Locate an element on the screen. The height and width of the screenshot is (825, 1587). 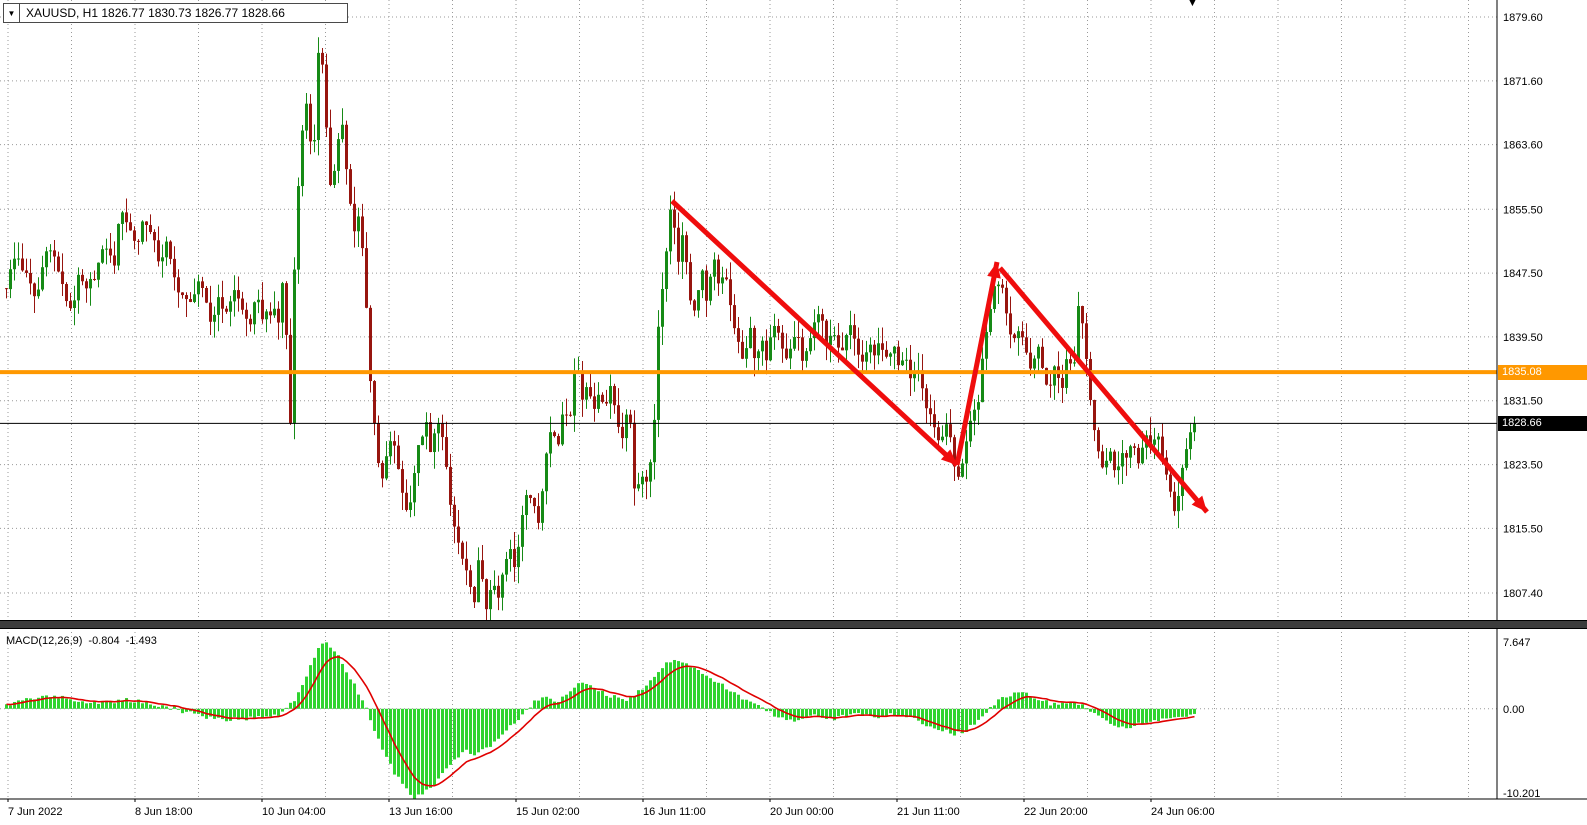
svg-text: 20 Jun 00:00 is located at coordinates (802, 812).